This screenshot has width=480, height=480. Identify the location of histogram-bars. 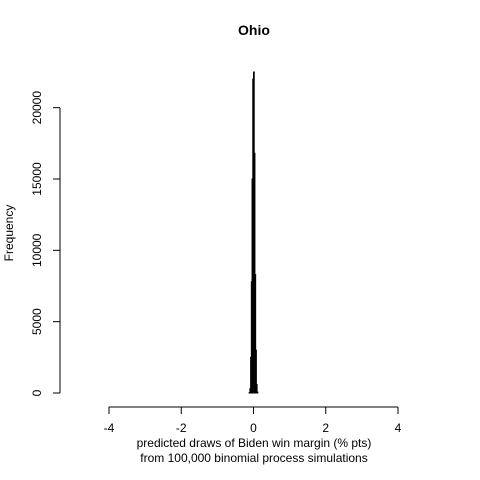
(253, 232).